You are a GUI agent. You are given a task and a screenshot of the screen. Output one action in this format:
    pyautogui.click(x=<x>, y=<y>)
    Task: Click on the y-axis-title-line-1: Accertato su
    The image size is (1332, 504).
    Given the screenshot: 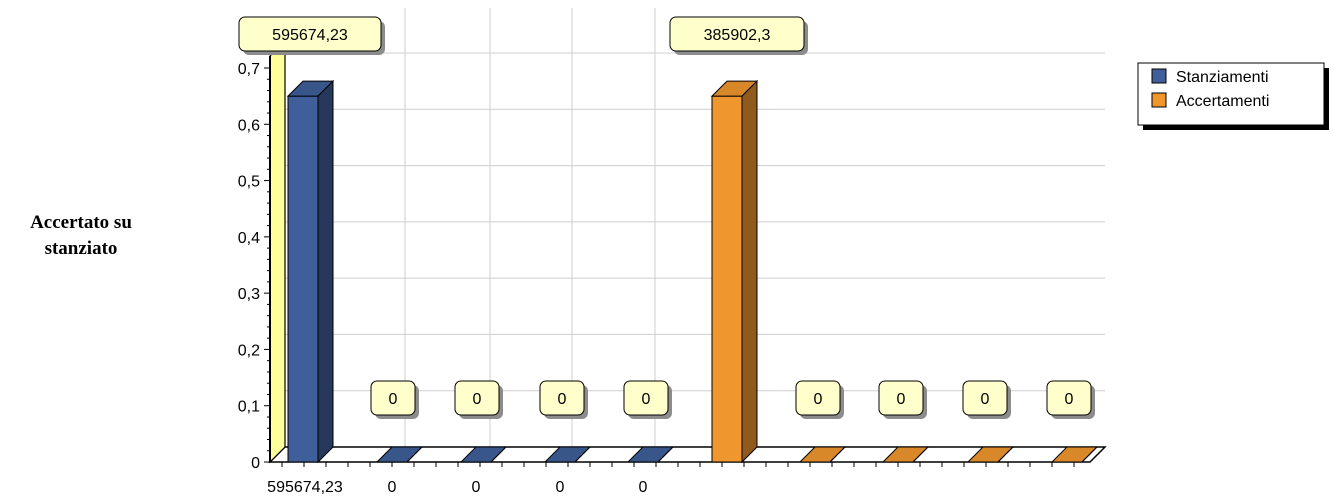 What is the action you would take?
    pyautogui.click(x=81, y=222)
    